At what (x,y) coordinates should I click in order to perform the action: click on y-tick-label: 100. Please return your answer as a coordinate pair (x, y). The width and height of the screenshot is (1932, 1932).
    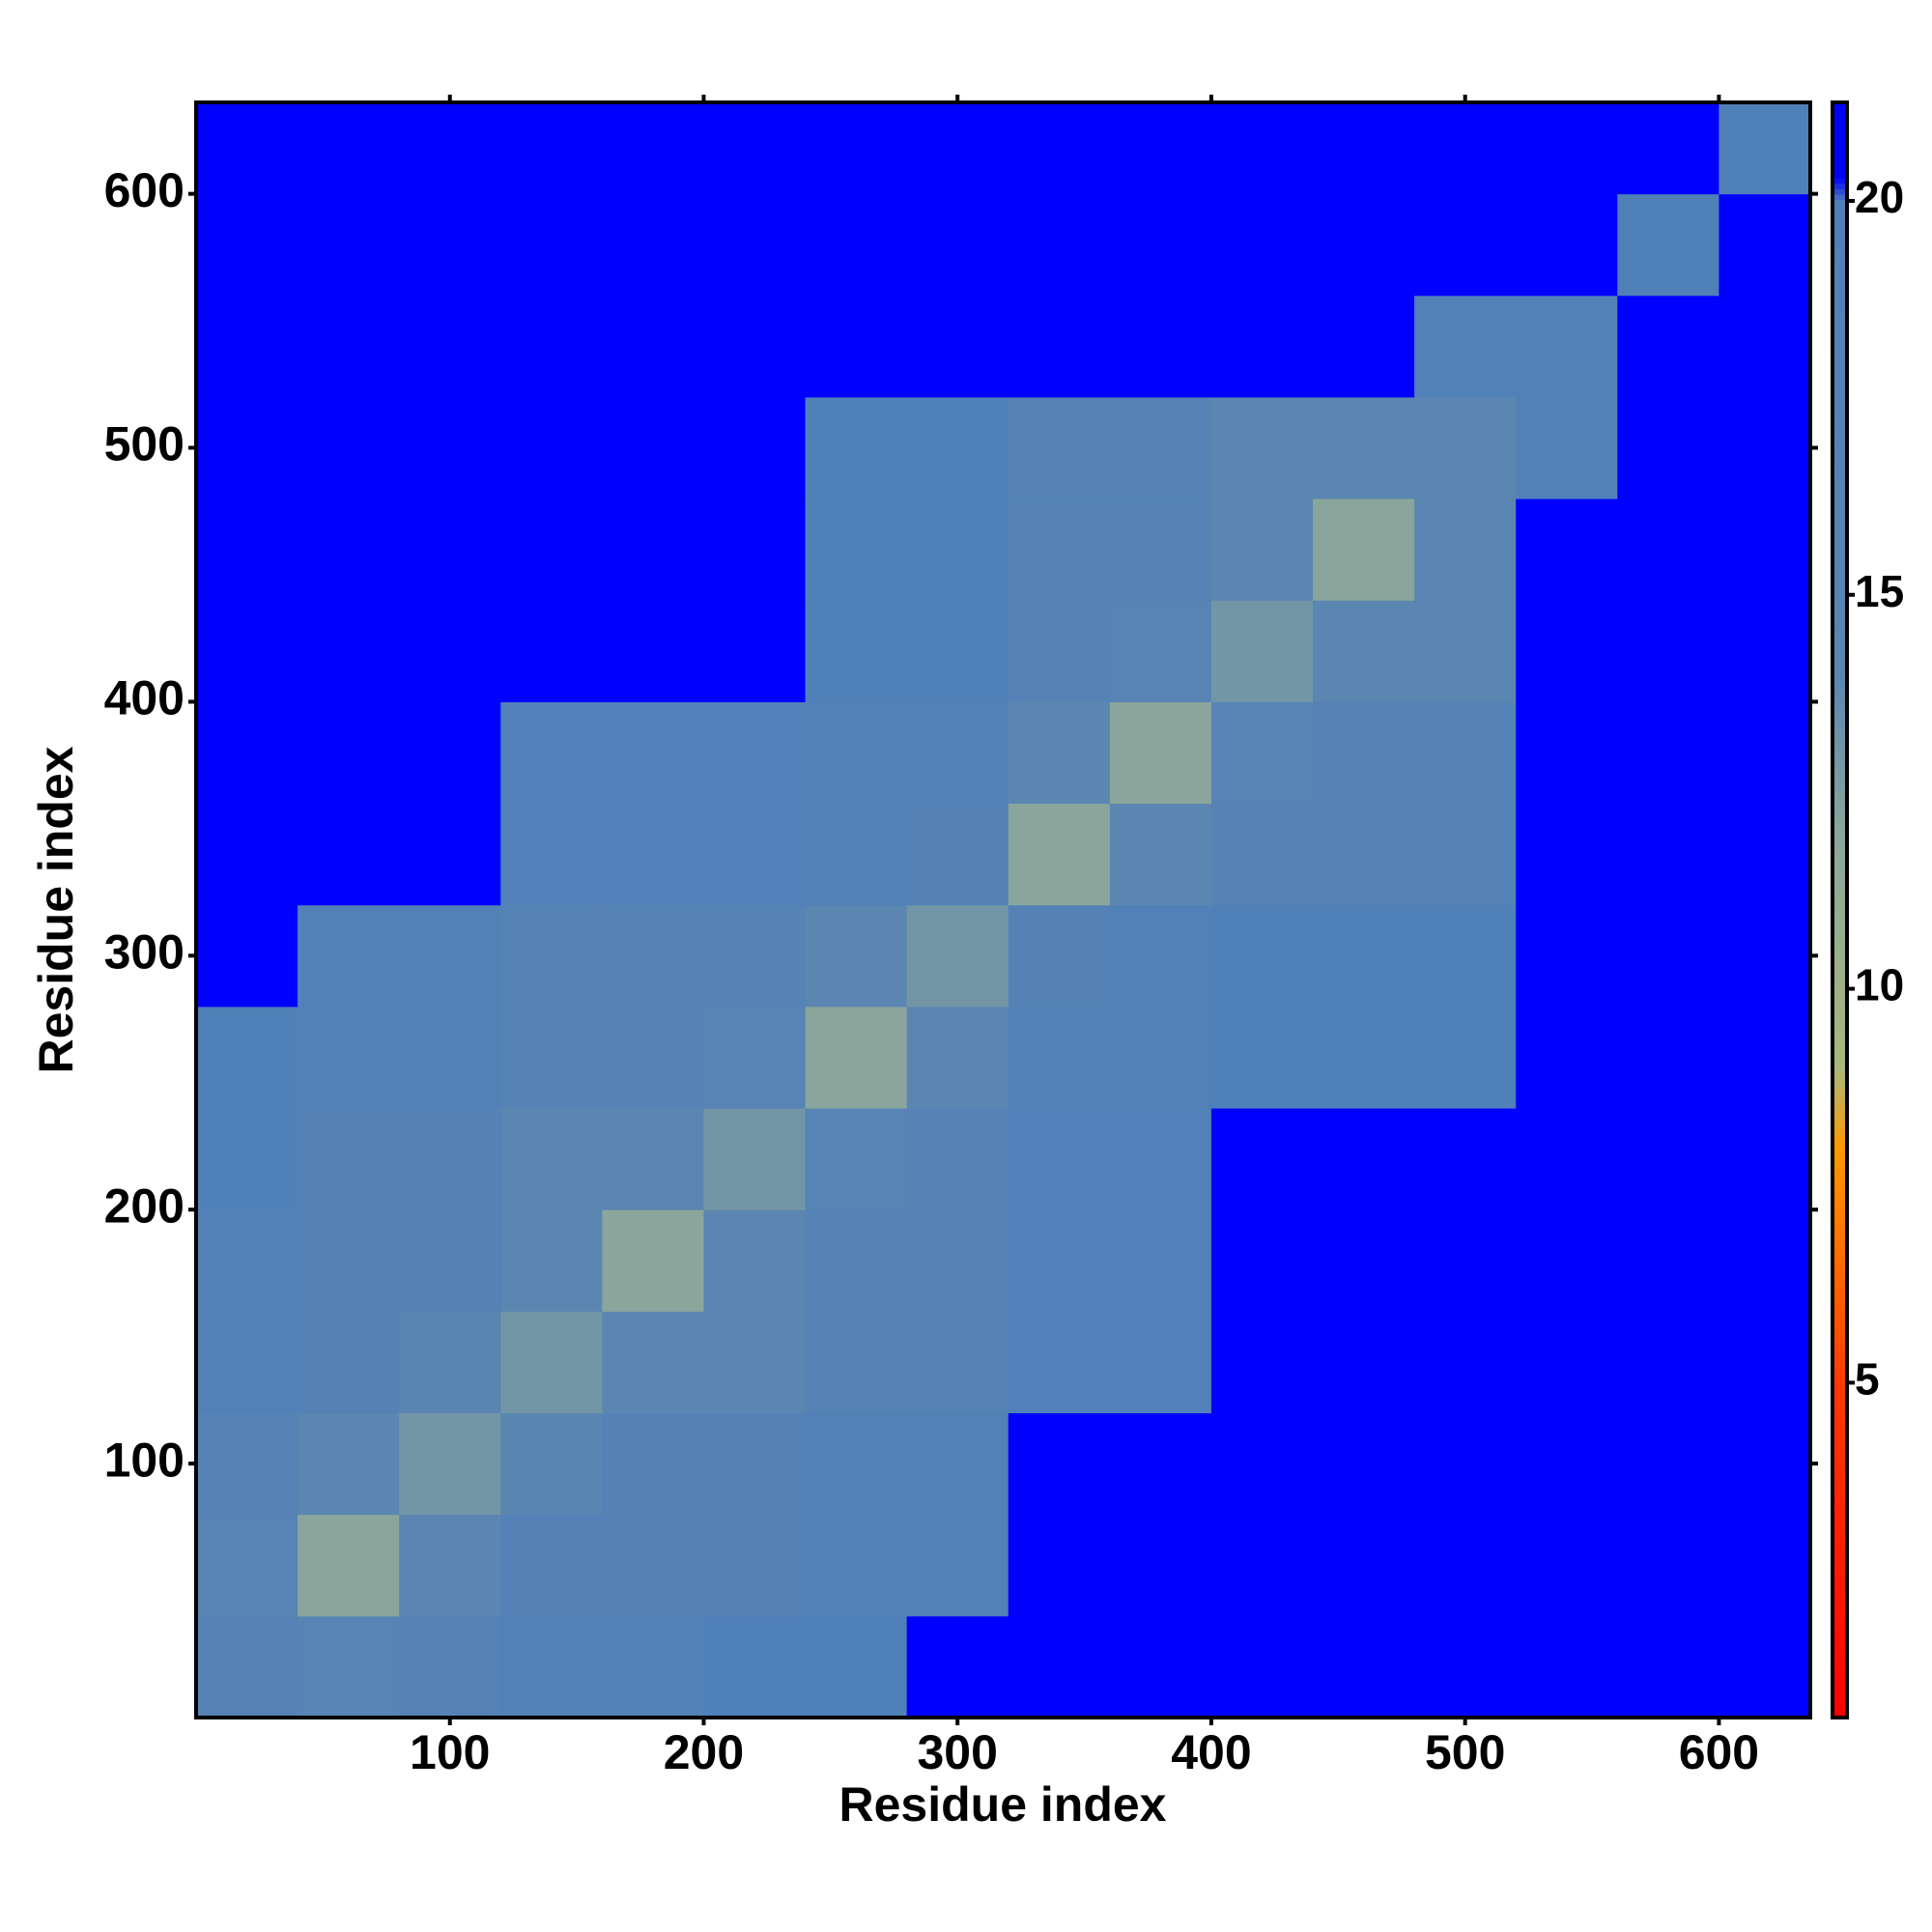
    Looking at the image, I should click on (144, 1460).